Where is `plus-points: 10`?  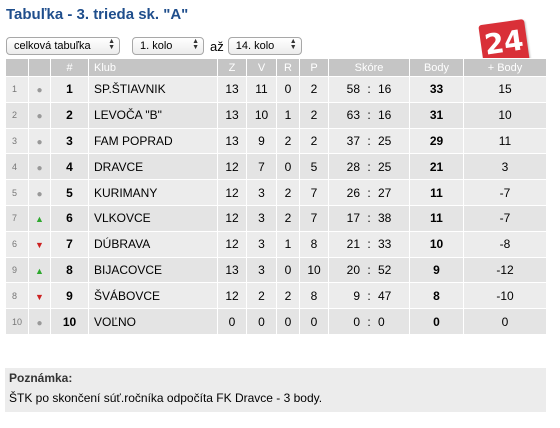
plus-points: 10 is located at coordinates (505, 115).